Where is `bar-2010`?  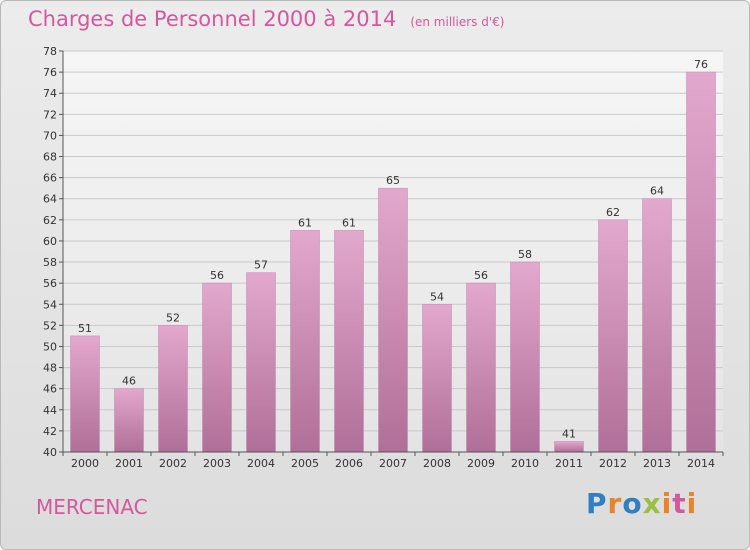
bar-2010 is located at coordinates (525, 357).